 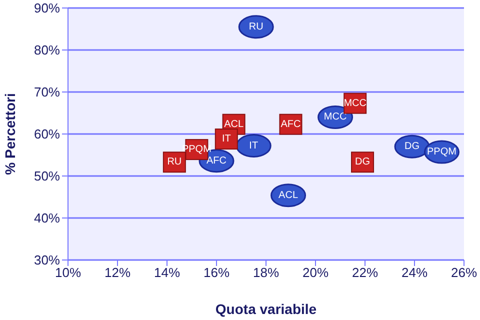 I want to click on data-label: ACL, so click(x=234, y=124).